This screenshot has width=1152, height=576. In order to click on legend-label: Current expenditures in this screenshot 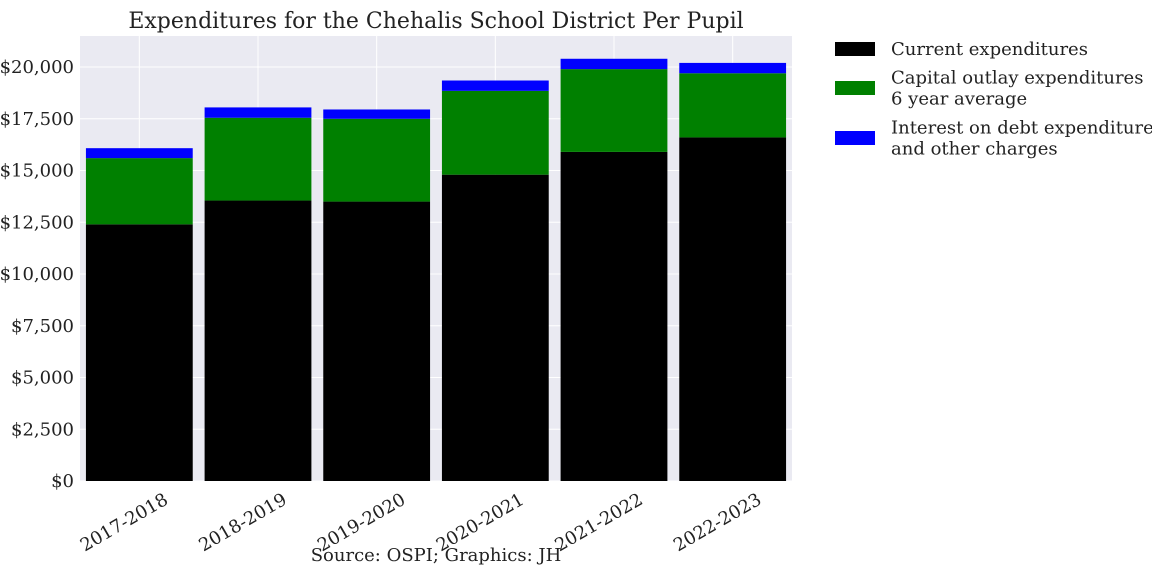, I will do `click(989, 49)`.